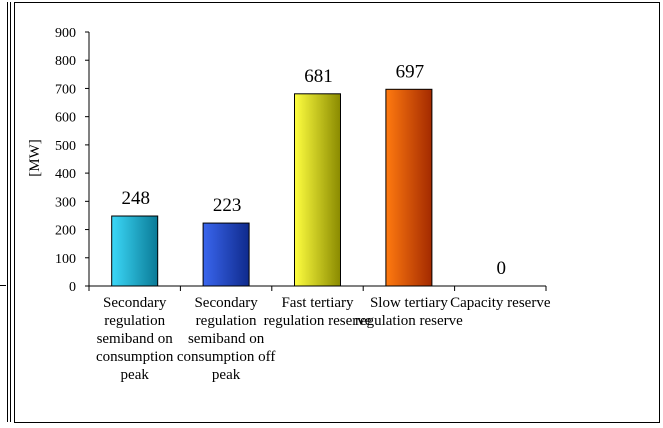 Image resolution: width=663 pixels, height=428 pixels. Describe the element at coordinates (65, 61) in the screenshot. I see `y-tick-label: 800` at that location.